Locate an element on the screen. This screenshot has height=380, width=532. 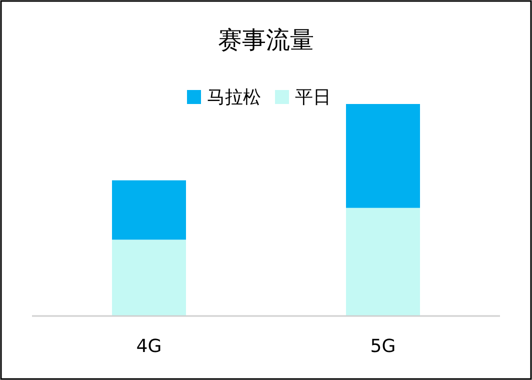
legend-label: 马拉松 is located at coordinates (234, 97).